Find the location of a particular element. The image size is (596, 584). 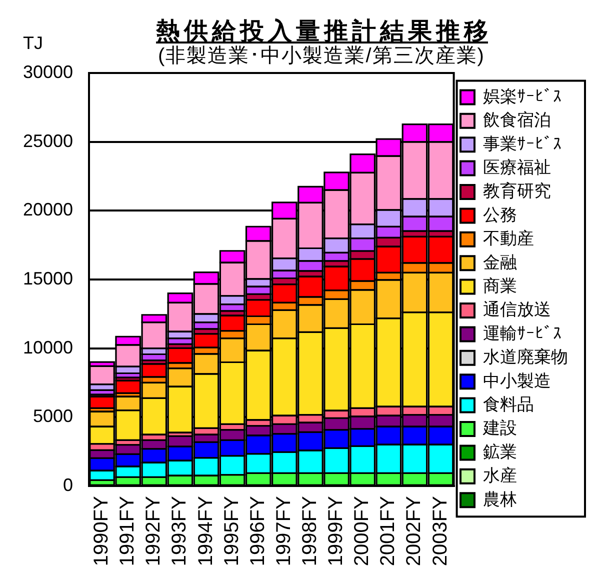

x-tick-label: 1997FY is located at coordinates (283, 531).